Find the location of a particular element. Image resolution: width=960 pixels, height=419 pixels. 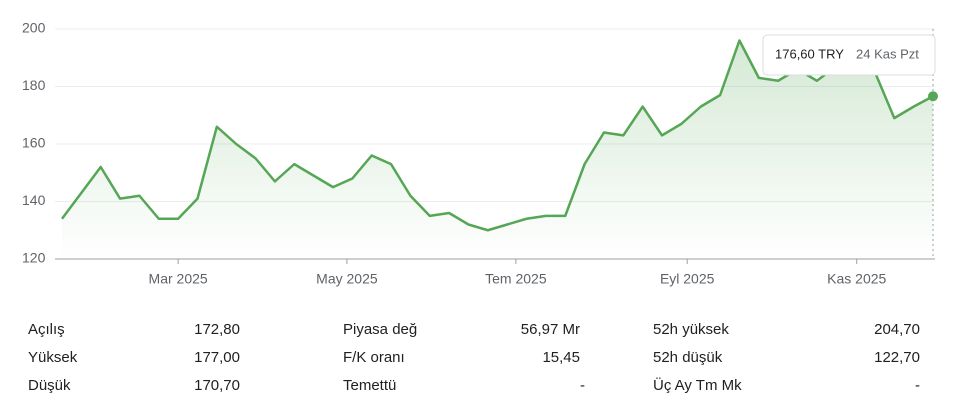

stat-label: Düşük is located at coordinates (49, 385).